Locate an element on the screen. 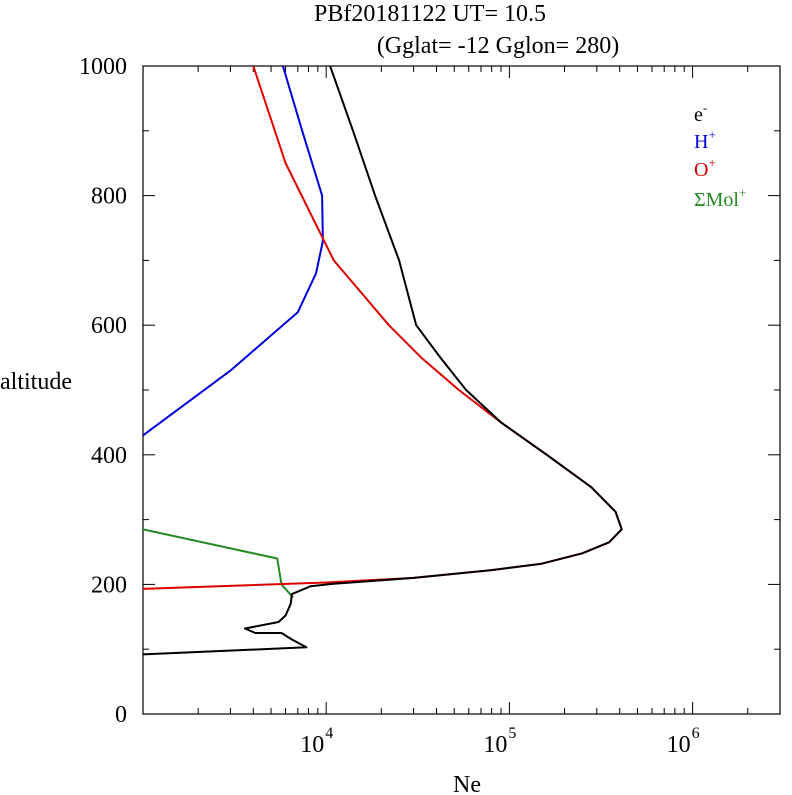 The image size is (792, 795). y-axis-label: altitude is located at coordinates (36, 382).